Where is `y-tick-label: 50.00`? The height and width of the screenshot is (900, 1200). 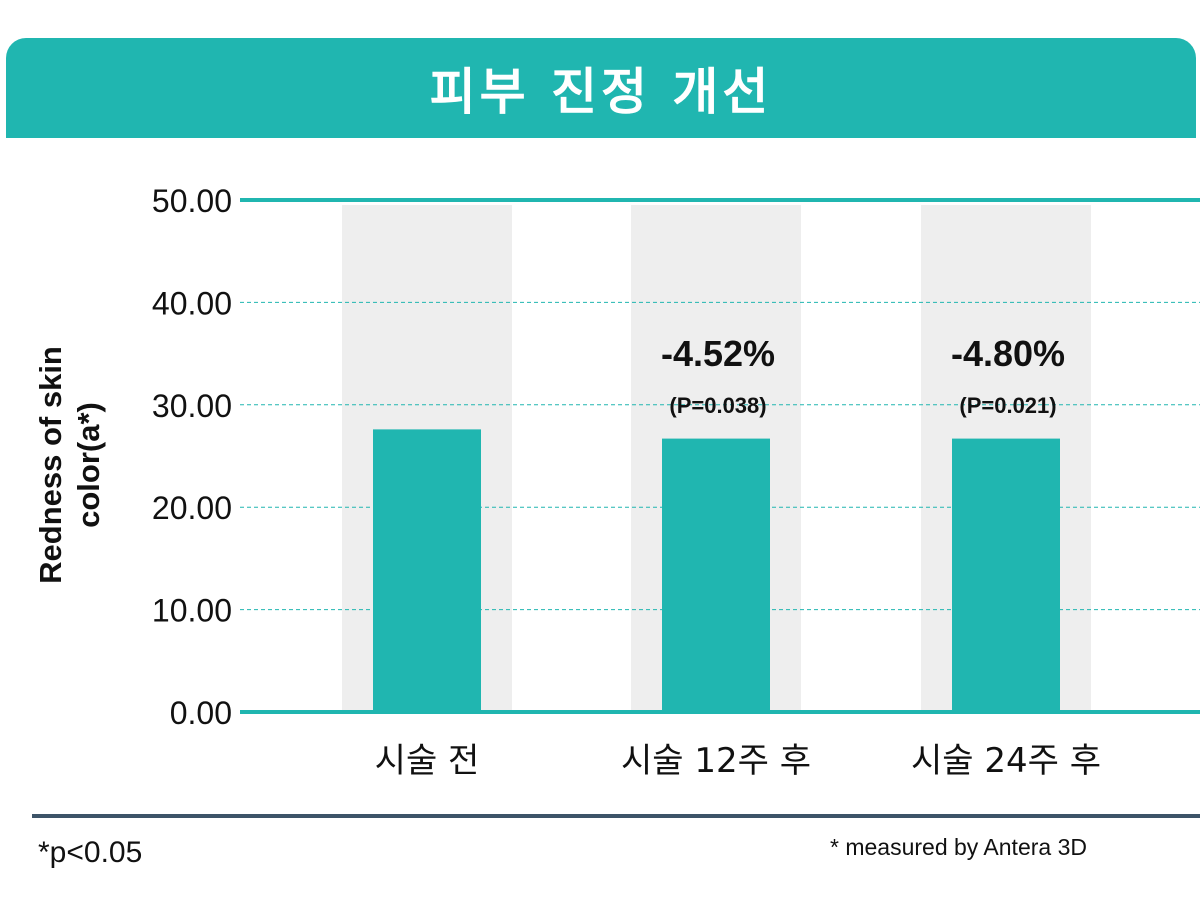
y-tick-label: 50.00 is located at coordinates (192, 201).